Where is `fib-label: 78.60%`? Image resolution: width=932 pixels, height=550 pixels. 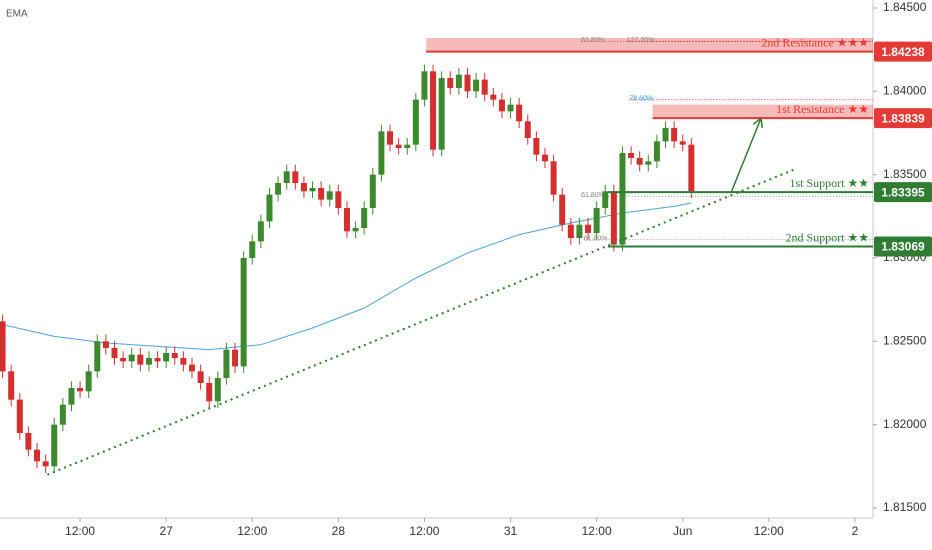 fib-label: 78.60% is located at coordinates (641, 99).